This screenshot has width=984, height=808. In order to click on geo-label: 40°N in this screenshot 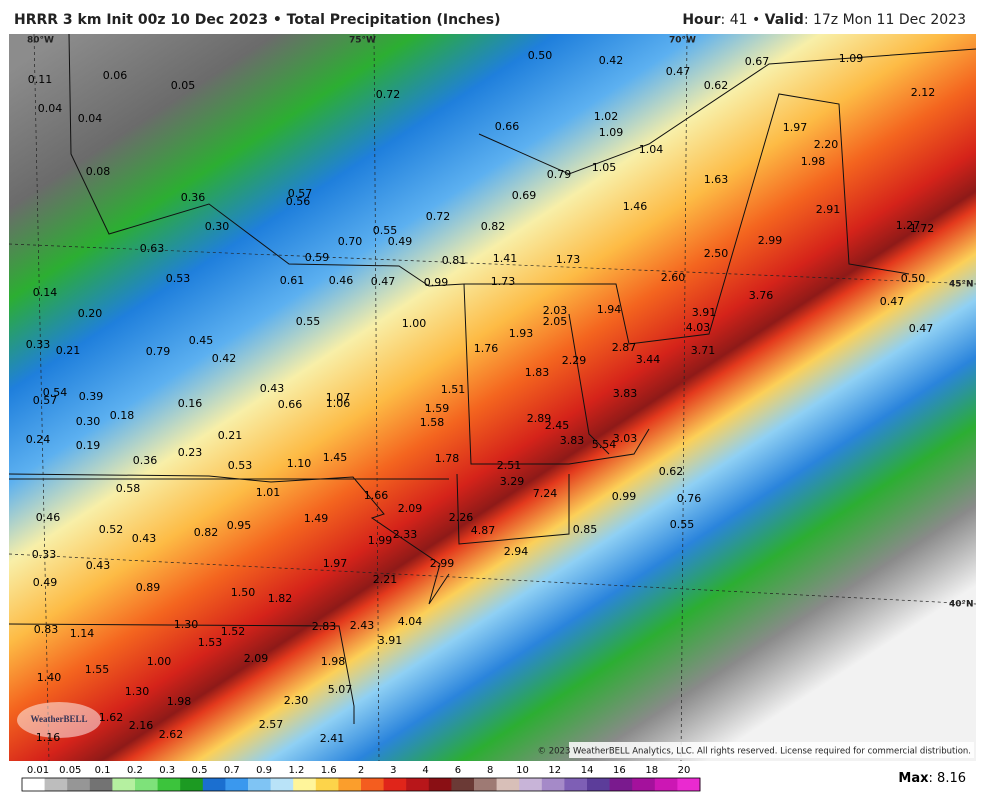, I will do `click(961, 605)`.